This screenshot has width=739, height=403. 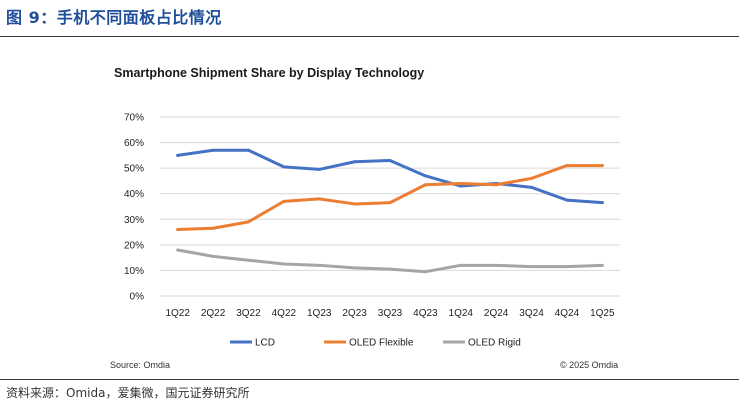 What do you see at coordinates (177, 313) in the screenshot?
I see `x-tick-label: 1Q22` at bounding box center [177, 313].